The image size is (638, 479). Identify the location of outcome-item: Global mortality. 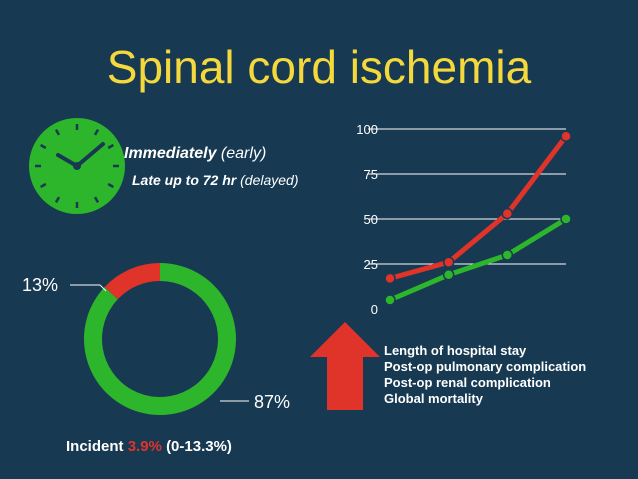
(433, 398).